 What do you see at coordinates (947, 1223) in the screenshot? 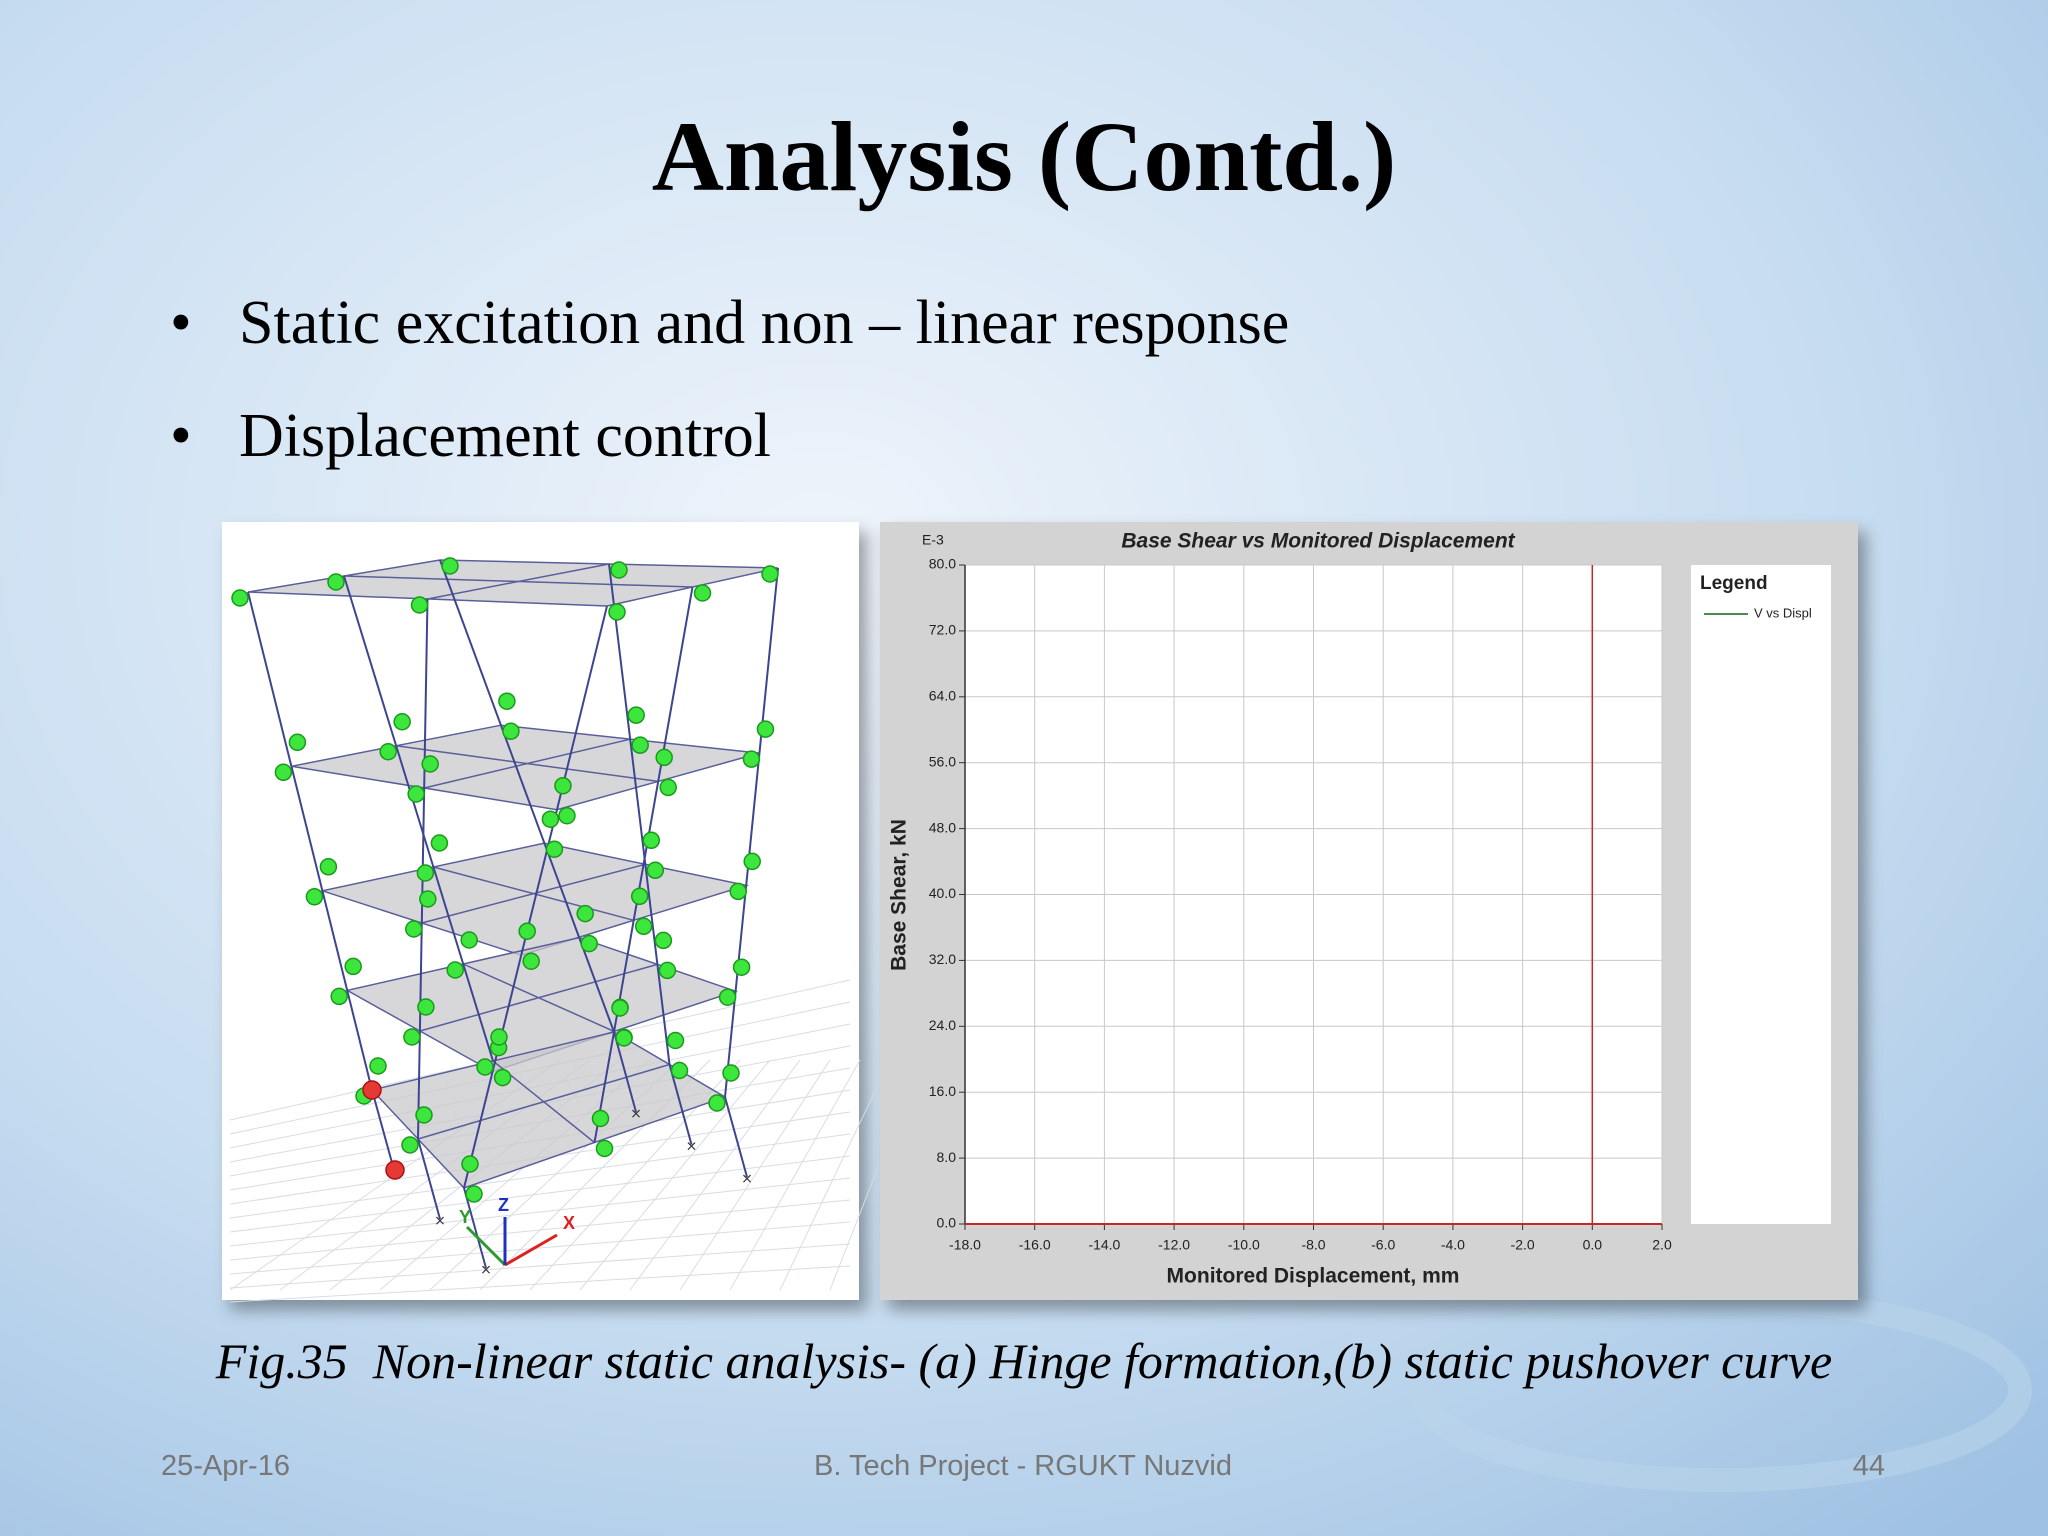
I see `y-tick-label: 0.0` at bounding box center [947, 1223].